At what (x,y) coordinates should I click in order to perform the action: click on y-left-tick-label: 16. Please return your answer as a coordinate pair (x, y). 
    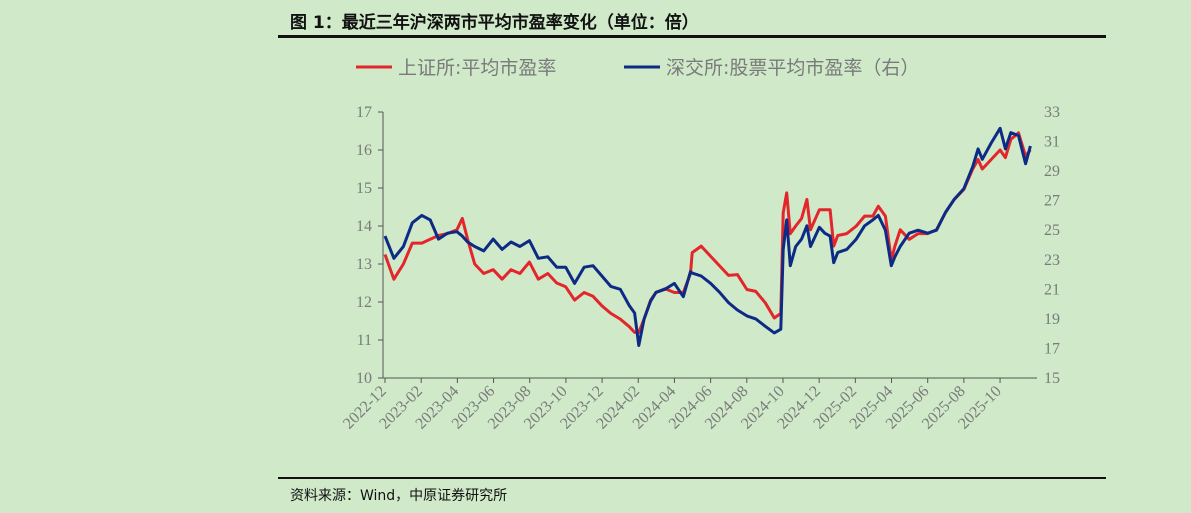
    Looking at the image, I should click on (364, 150).